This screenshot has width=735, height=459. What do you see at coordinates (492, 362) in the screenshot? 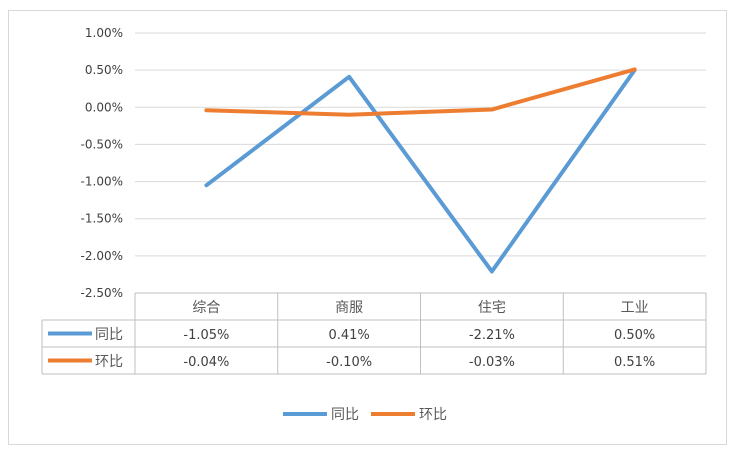
I see `table-cell-value: -0.03%` at bounding box center [492, 362].